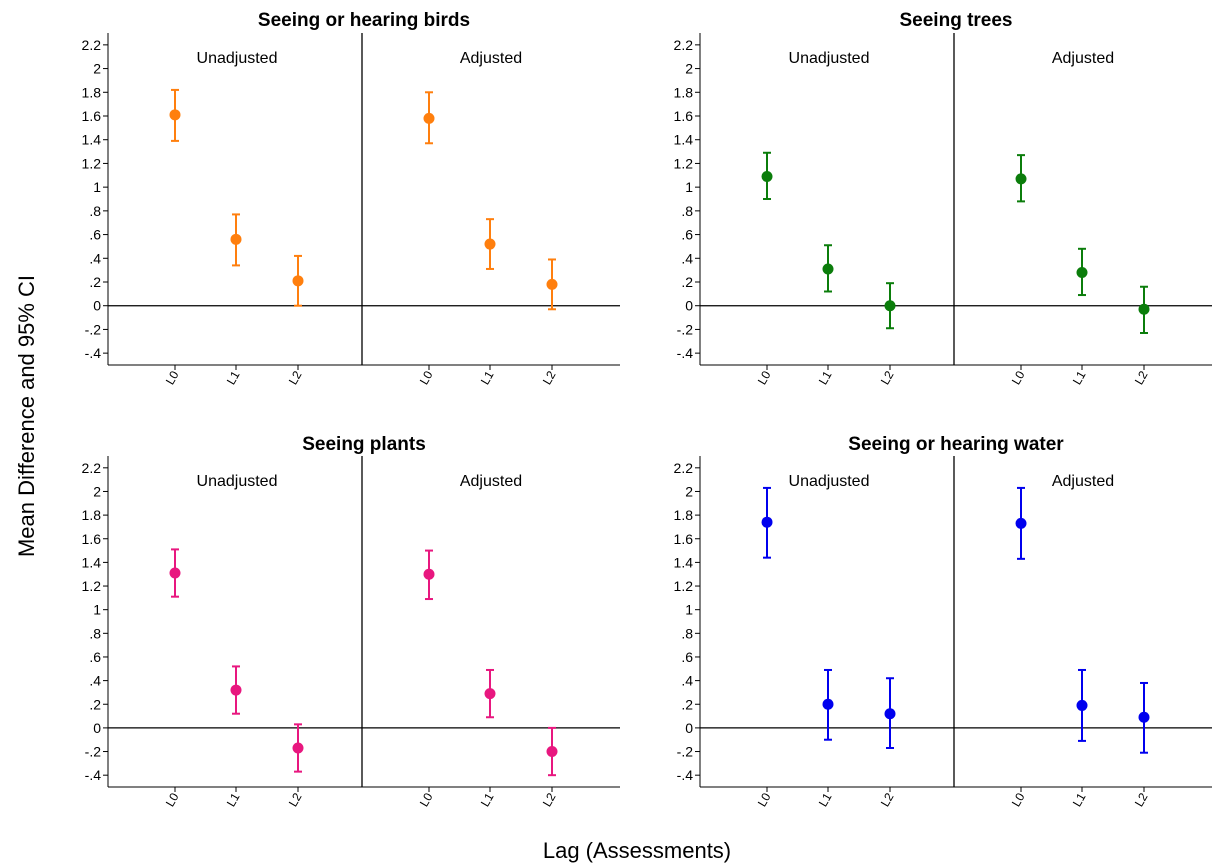 The width and height of the screenshot is (1225, 866). What do you see at coordinates (956, 20) in the screenshot?
I see `panel-title: Seeing trees` at bounding box center [956, 20].